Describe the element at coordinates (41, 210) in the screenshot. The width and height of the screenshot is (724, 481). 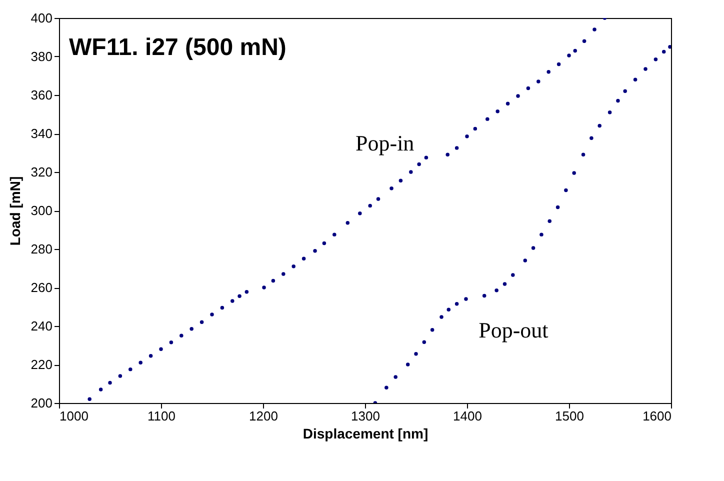
I see `y-tick-label: 300` at that location.